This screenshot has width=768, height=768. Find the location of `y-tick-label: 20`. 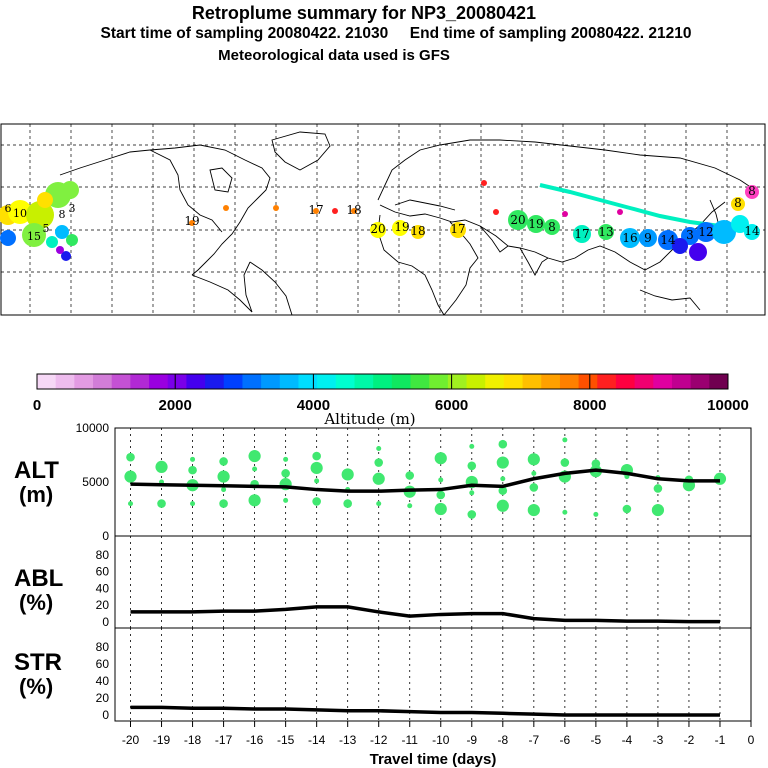

y-tick-label: 20 is located at coordinates (103, 605).